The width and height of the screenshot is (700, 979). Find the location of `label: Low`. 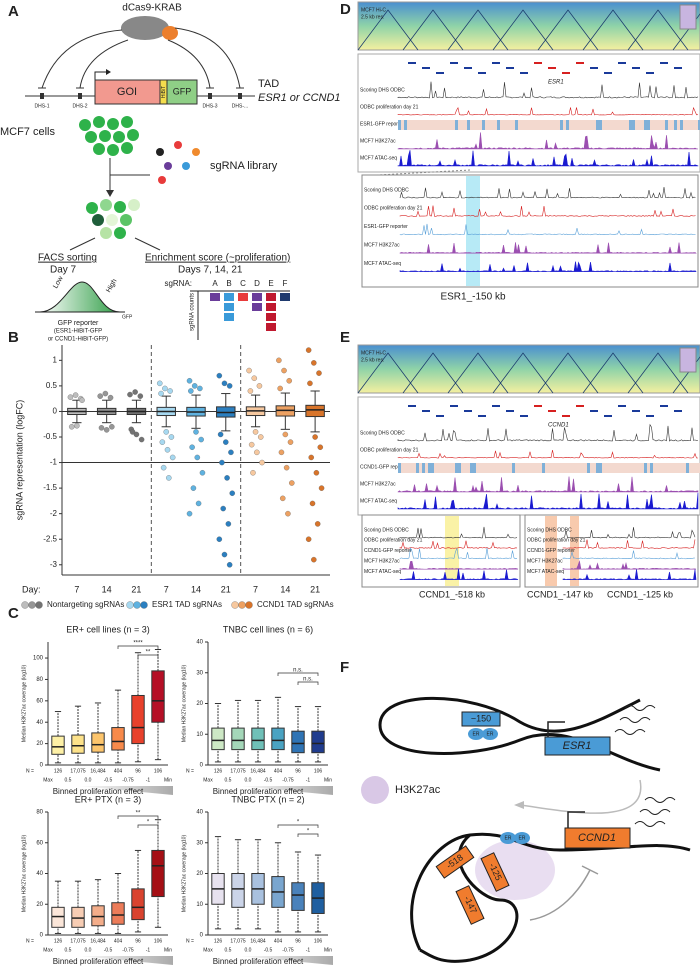

label: Low is located at coordinates (58, 281).